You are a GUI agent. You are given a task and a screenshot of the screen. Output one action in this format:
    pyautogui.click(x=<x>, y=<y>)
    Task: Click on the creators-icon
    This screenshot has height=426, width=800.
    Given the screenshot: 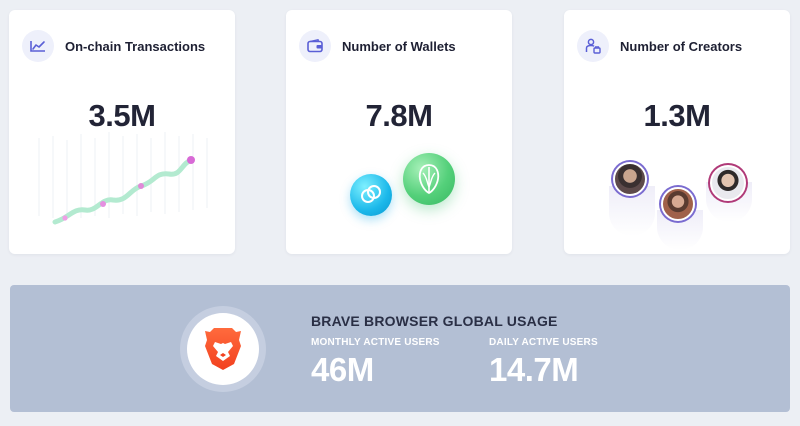 What is the action you would take?
    pyautogui.click(x=593, y=46)
    